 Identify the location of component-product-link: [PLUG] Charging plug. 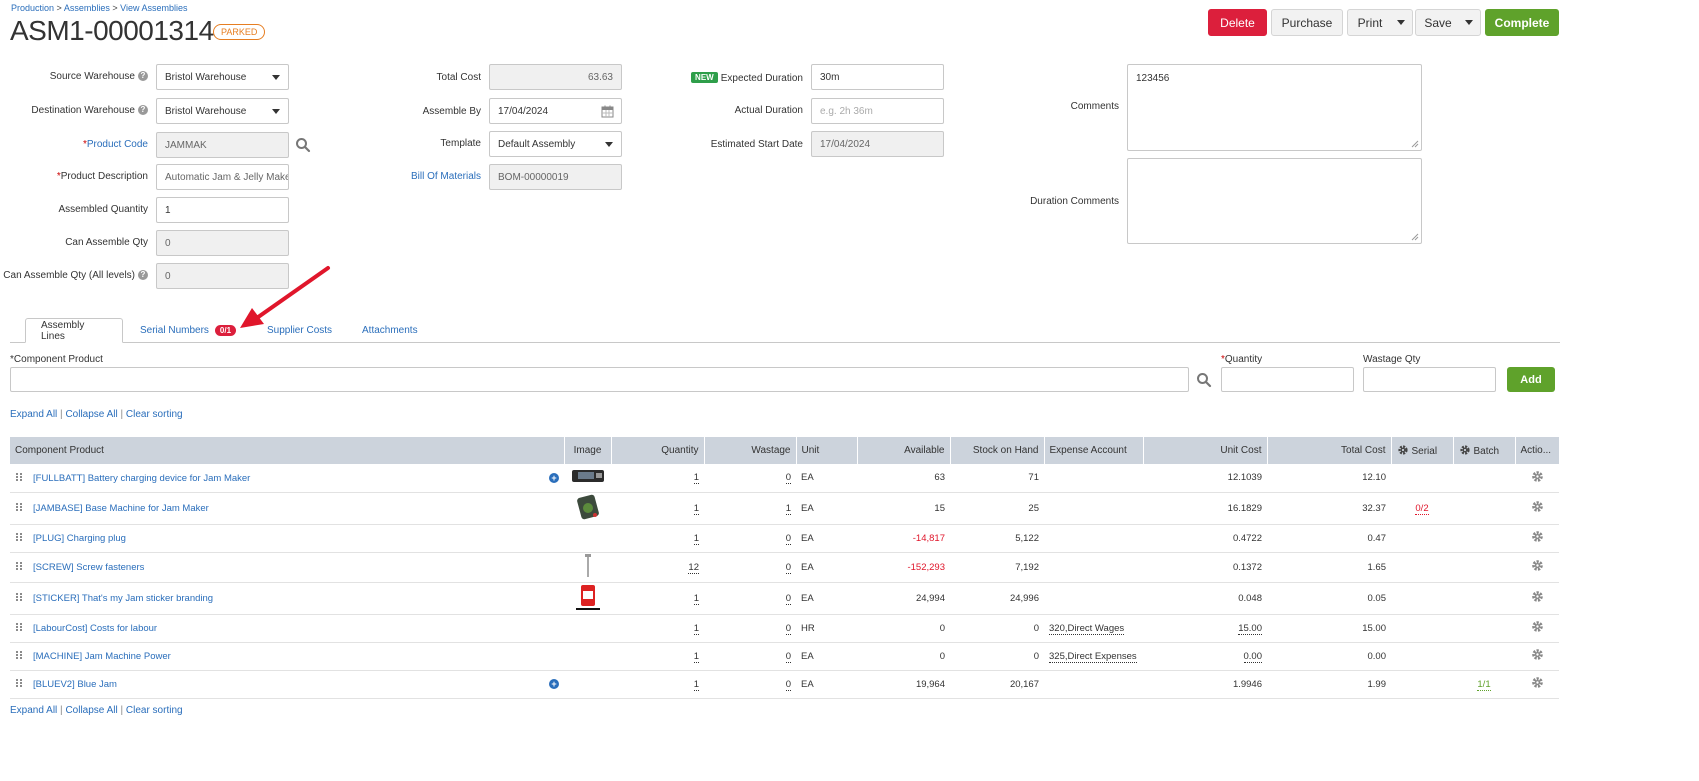
(79, 538).